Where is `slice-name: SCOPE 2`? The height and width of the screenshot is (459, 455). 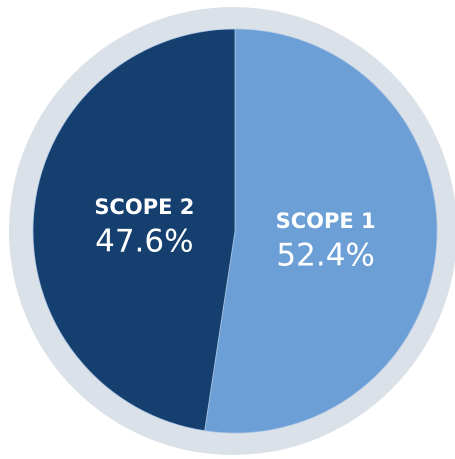
slice-name: SCOPE 2 is located at coordinates (144, 207).